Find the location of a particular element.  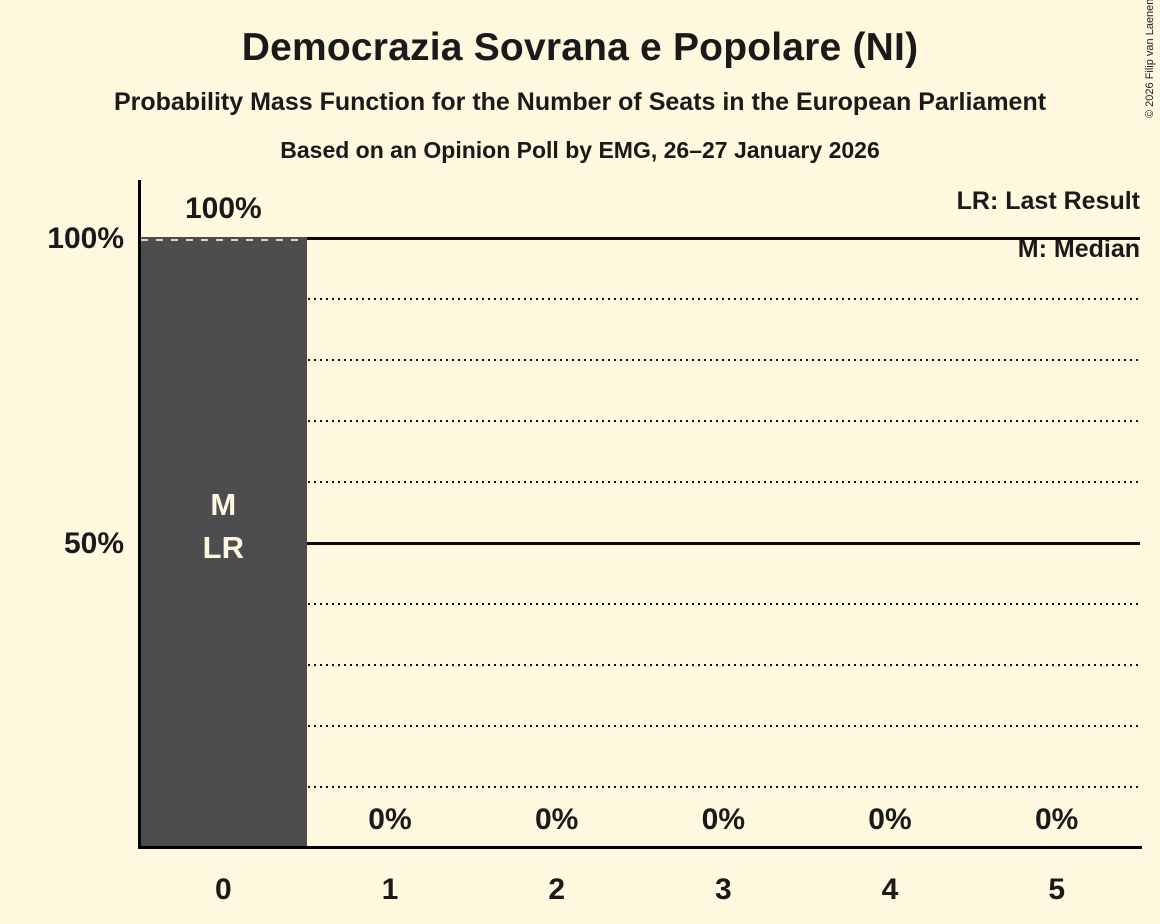

y-axis-line is located at coordinates (139, 514).